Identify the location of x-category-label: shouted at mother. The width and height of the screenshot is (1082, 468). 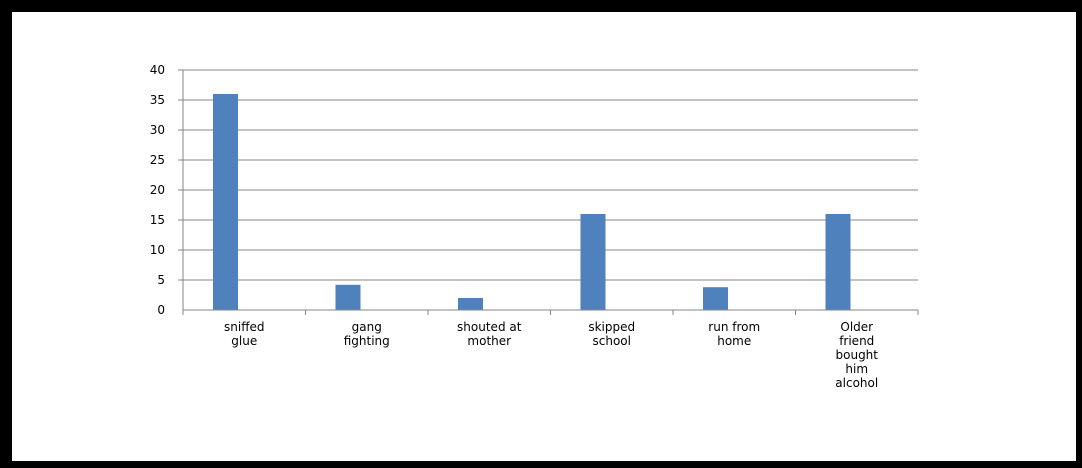
(489, 334).